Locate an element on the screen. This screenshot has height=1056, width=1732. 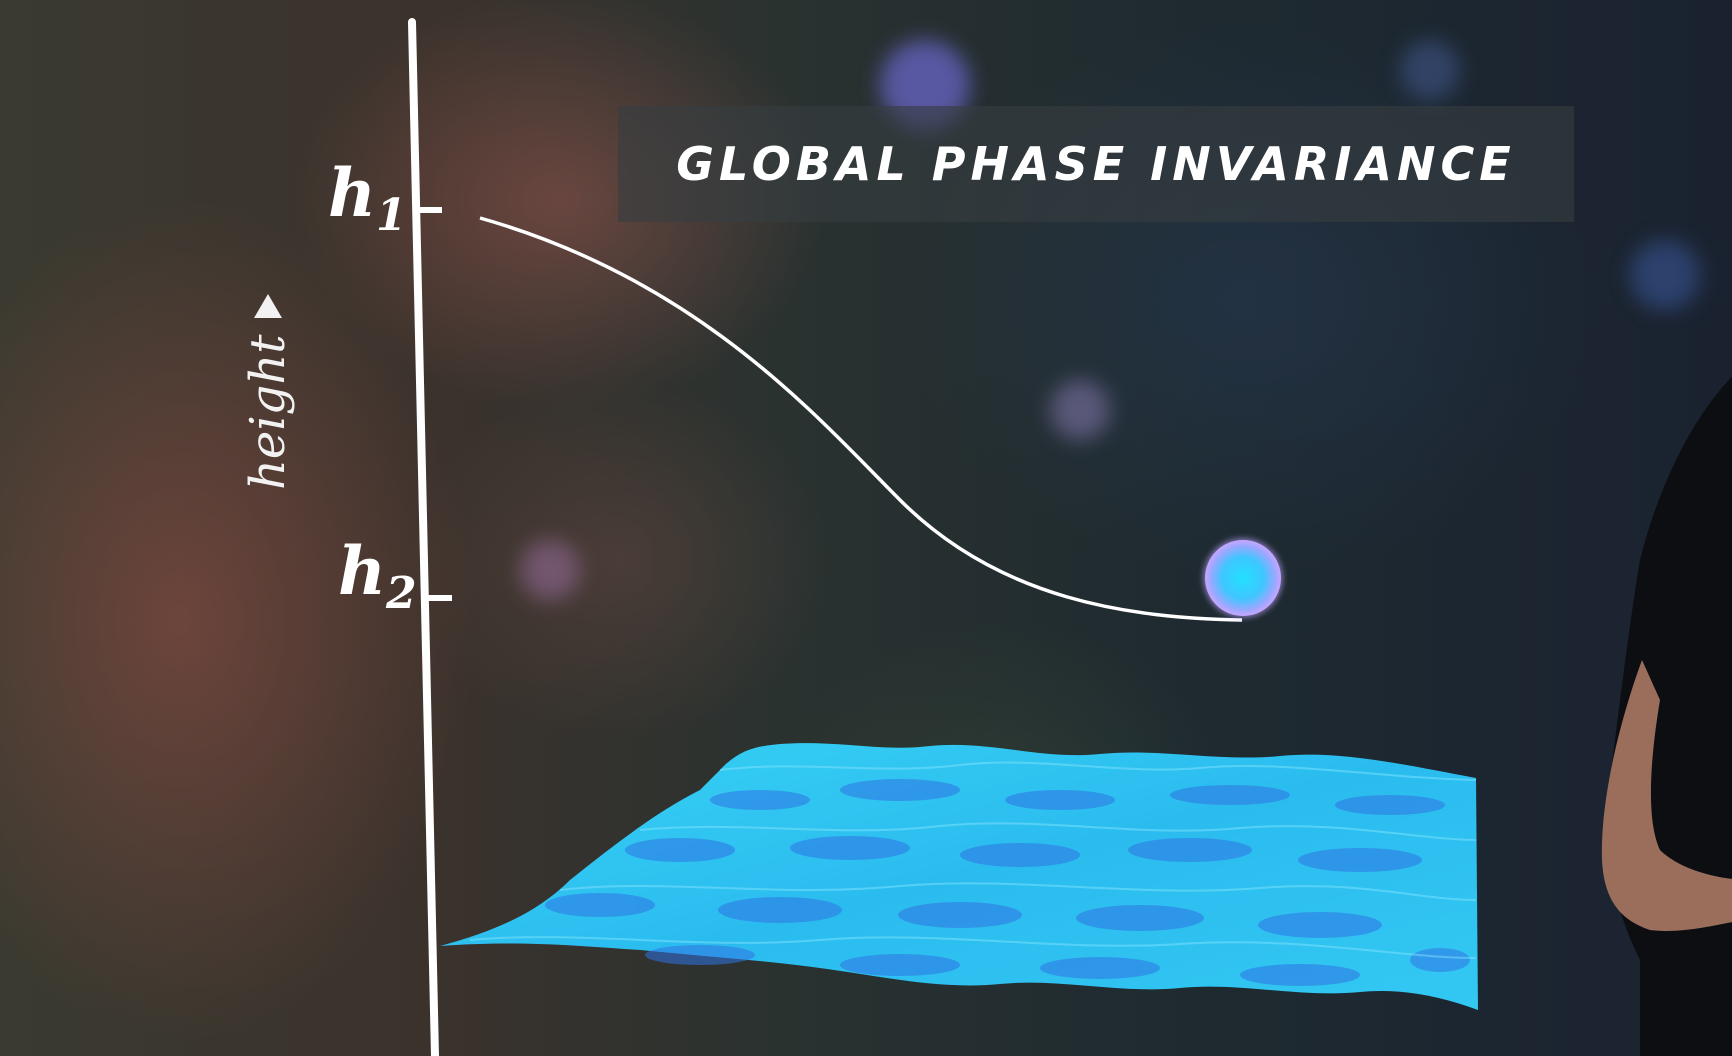
diagram-title: GLOBAL PHASE INVARIANCE is located at coordinates (1096, 164).